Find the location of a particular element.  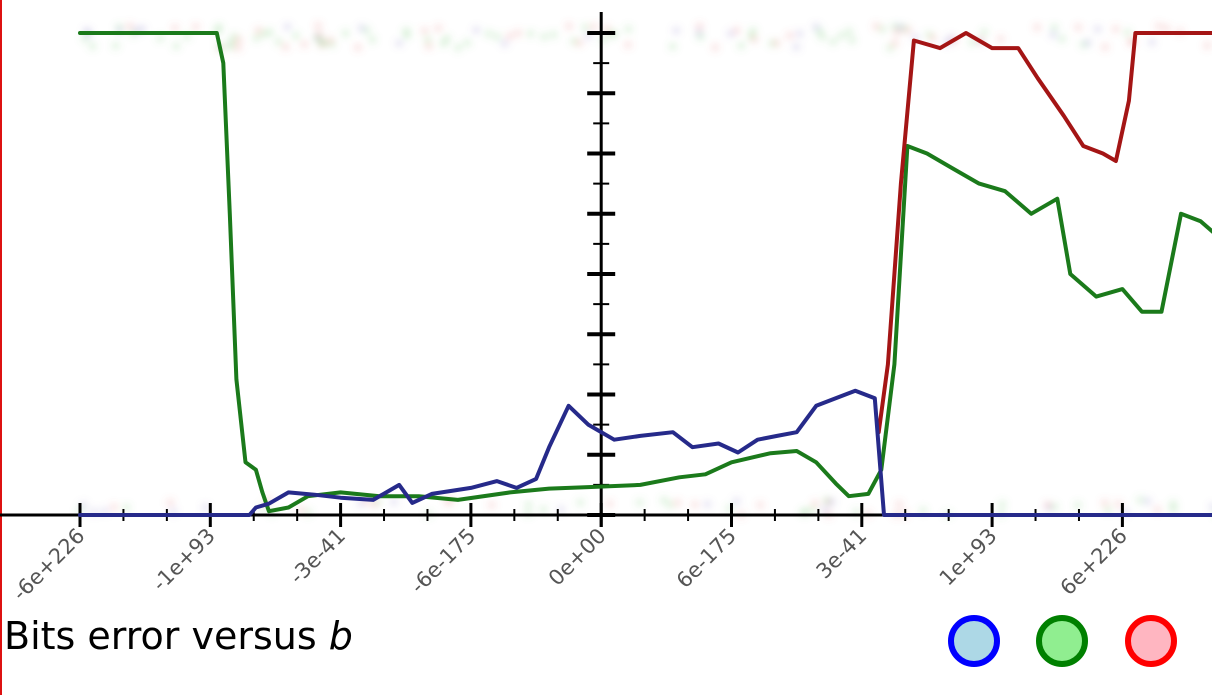

x-tick-label: 6e-175 is located at coordinates (706, 558).